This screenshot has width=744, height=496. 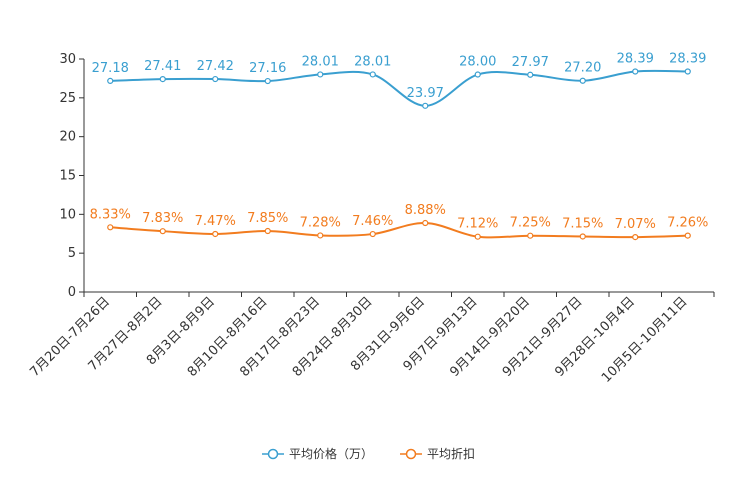 What do you see at coordinates (110, 68) in the screenshot?
I see `data-label: 27.18` at bounding box center [110, 68].